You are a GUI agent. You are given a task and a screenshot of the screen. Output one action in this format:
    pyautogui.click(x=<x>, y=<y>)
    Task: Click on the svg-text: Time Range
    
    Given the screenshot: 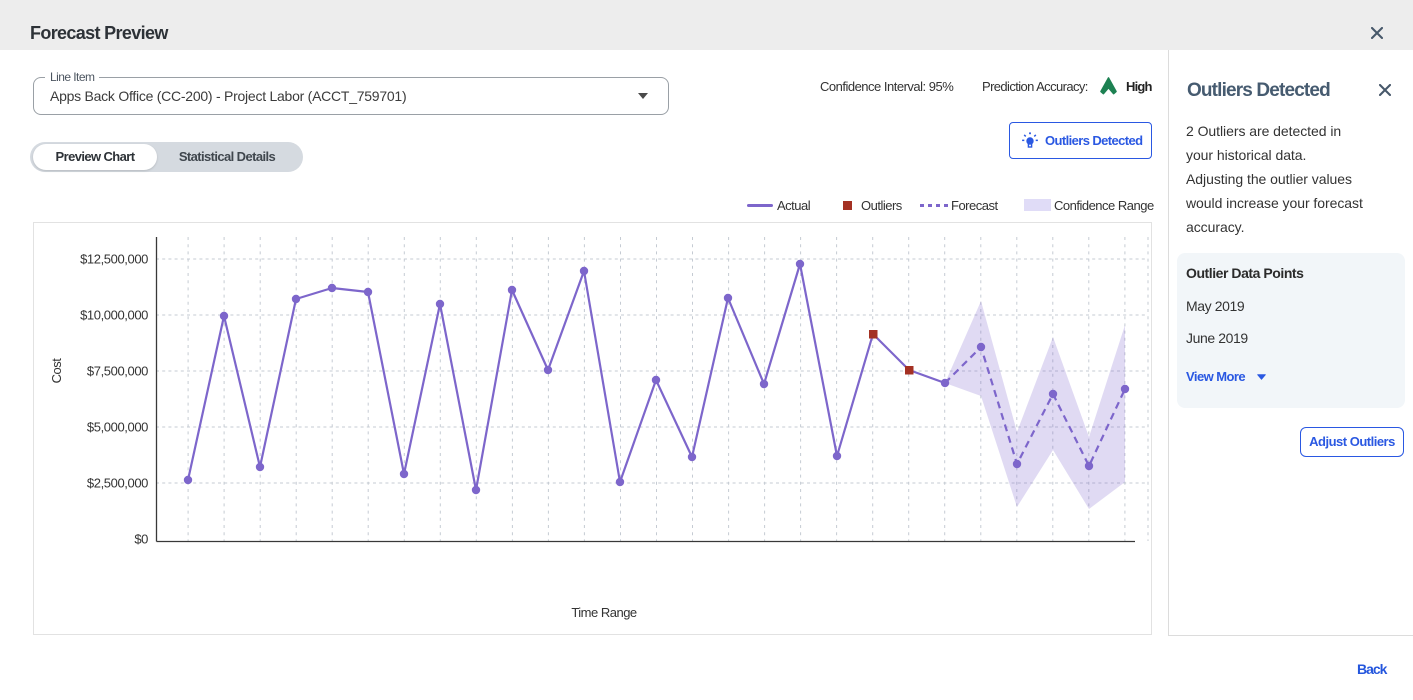 What is the action you would take?
    pyautogui.click(x=604, y=612)
    